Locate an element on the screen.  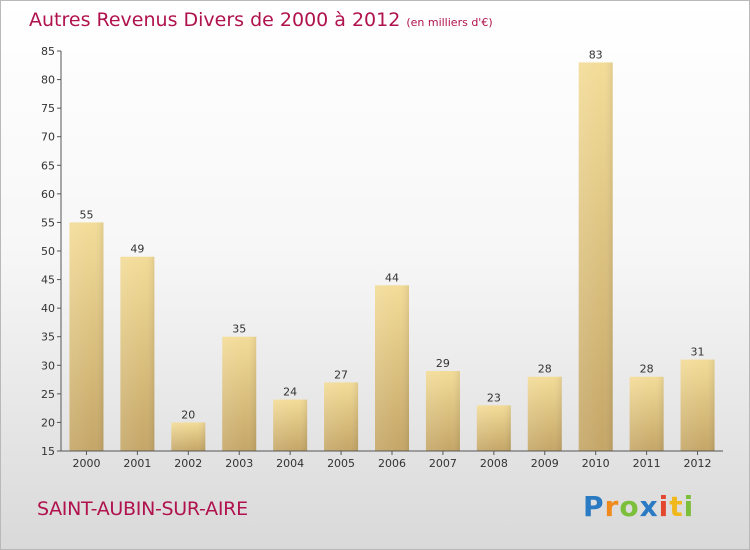
y-tick-label: 80 is located at coordinates (48, 80).